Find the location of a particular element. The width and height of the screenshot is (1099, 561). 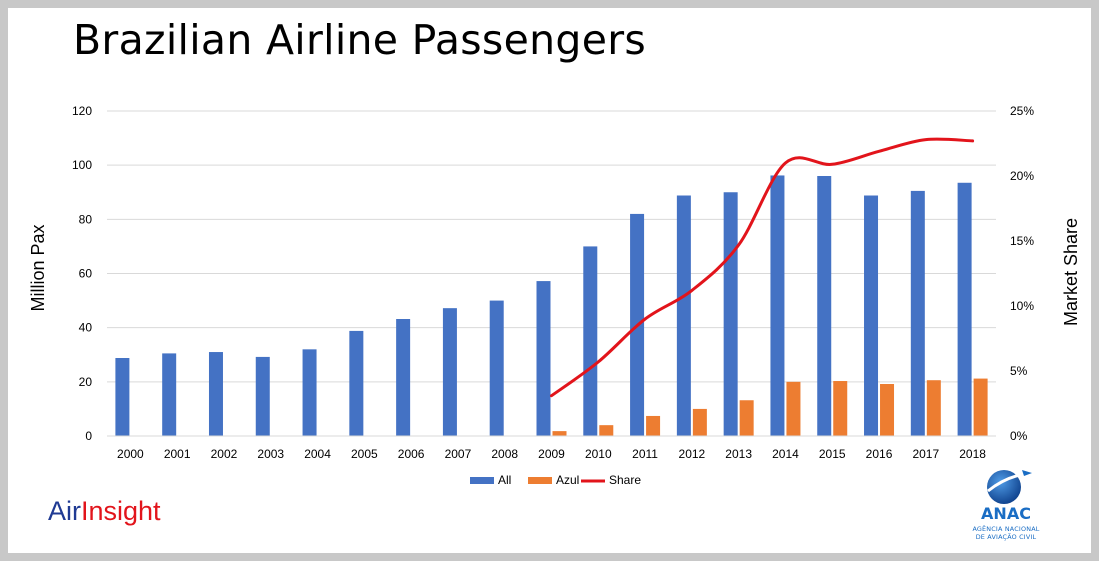

y2-tick-label: 0% is located at coordinates (1019, 436).